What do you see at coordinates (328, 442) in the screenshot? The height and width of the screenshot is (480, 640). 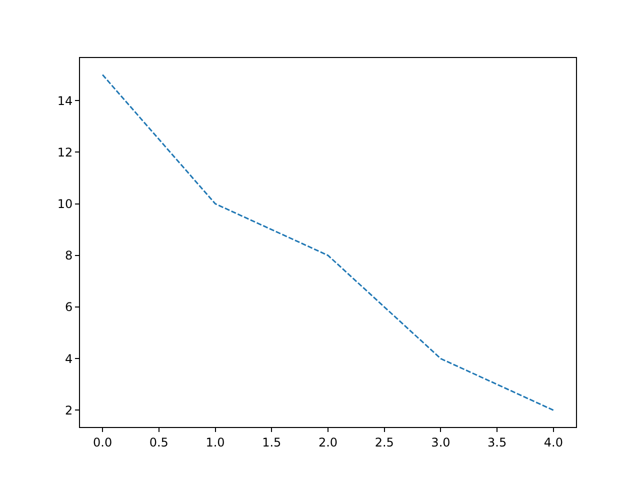 I see `x-tick-label: 2.0` at bounding box center [328, 442].